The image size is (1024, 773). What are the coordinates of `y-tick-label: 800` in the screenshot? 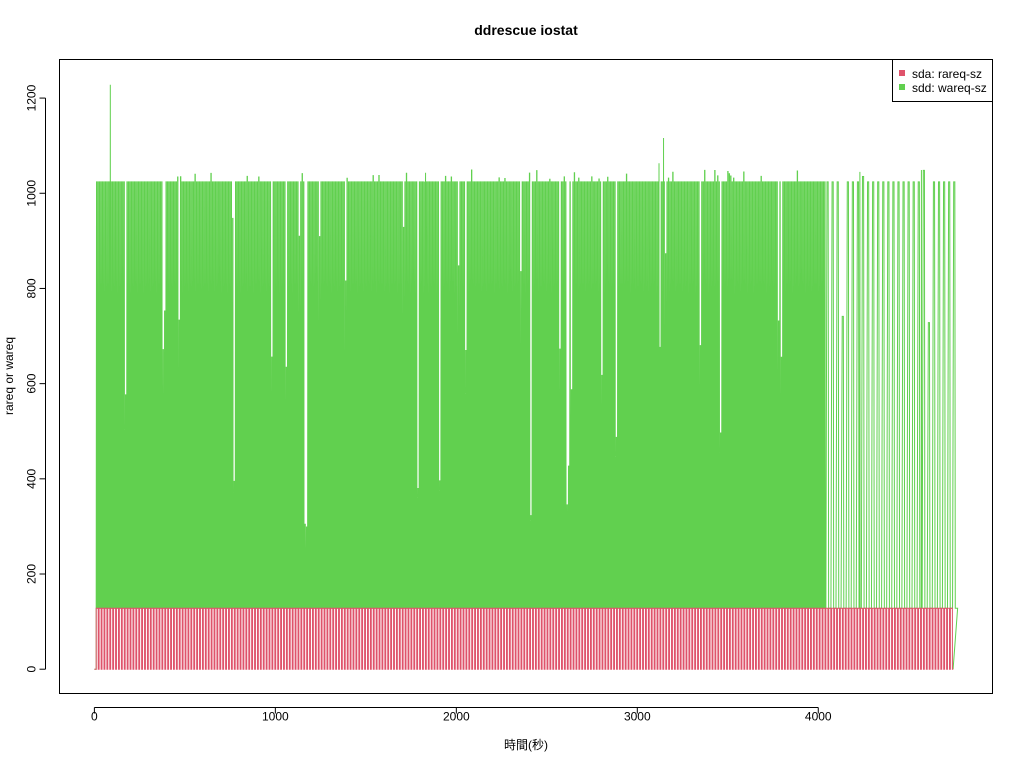 It's located at (32, 288).